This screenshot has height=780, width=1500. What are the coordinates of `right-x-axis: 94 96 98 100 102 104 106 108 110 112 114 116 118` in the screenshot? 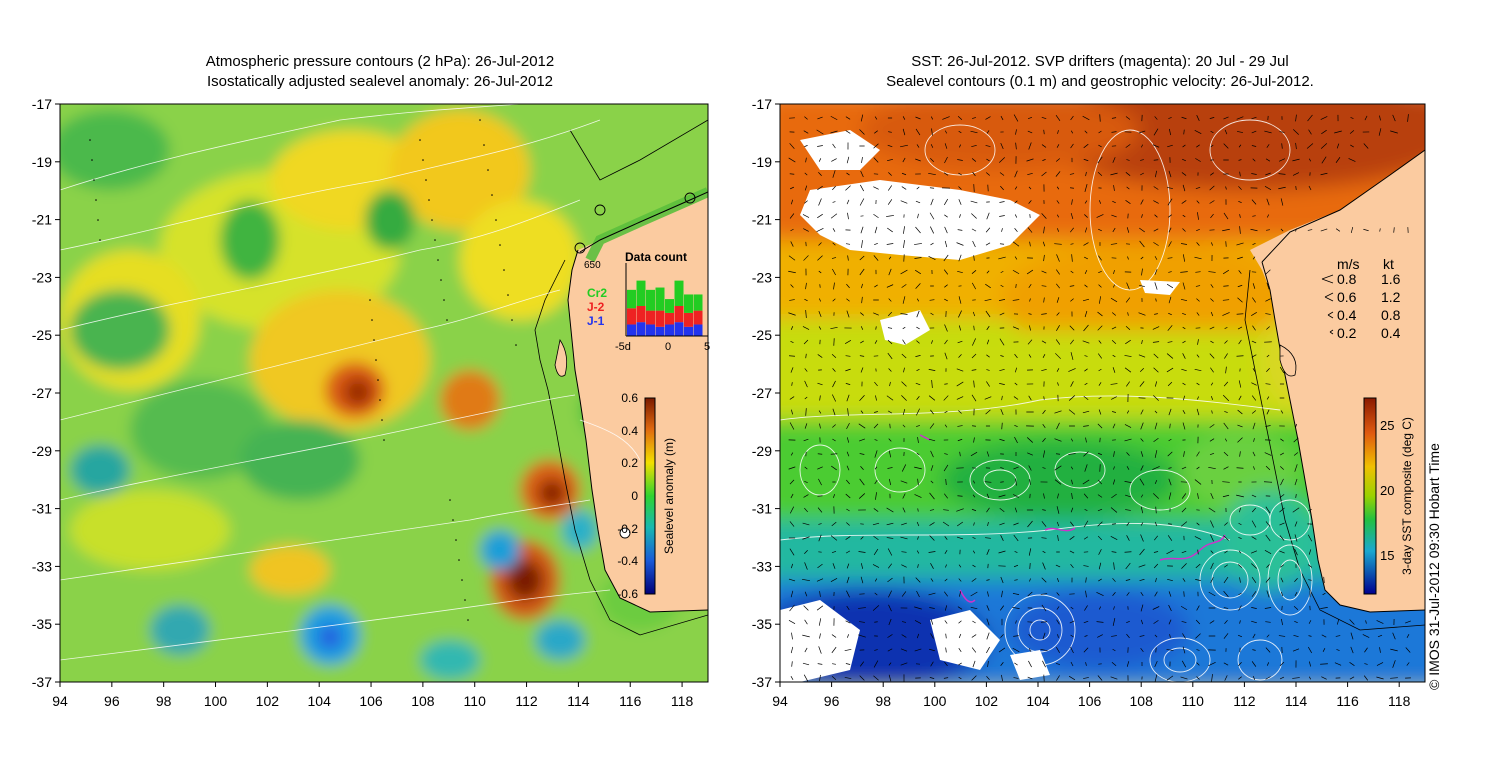 It's located at (1091, 695).